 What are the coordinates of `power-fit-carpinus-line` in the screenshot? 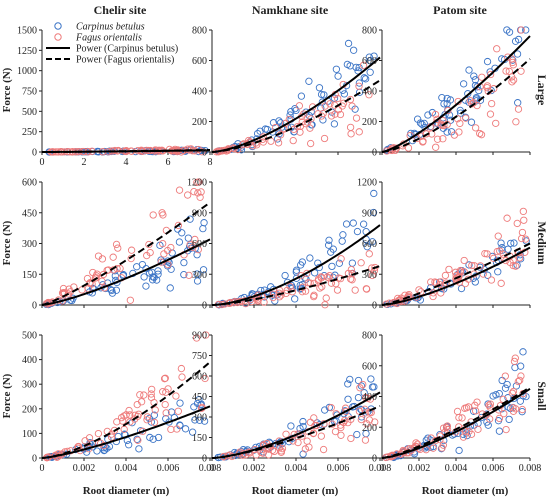 It's located at (296, 425).